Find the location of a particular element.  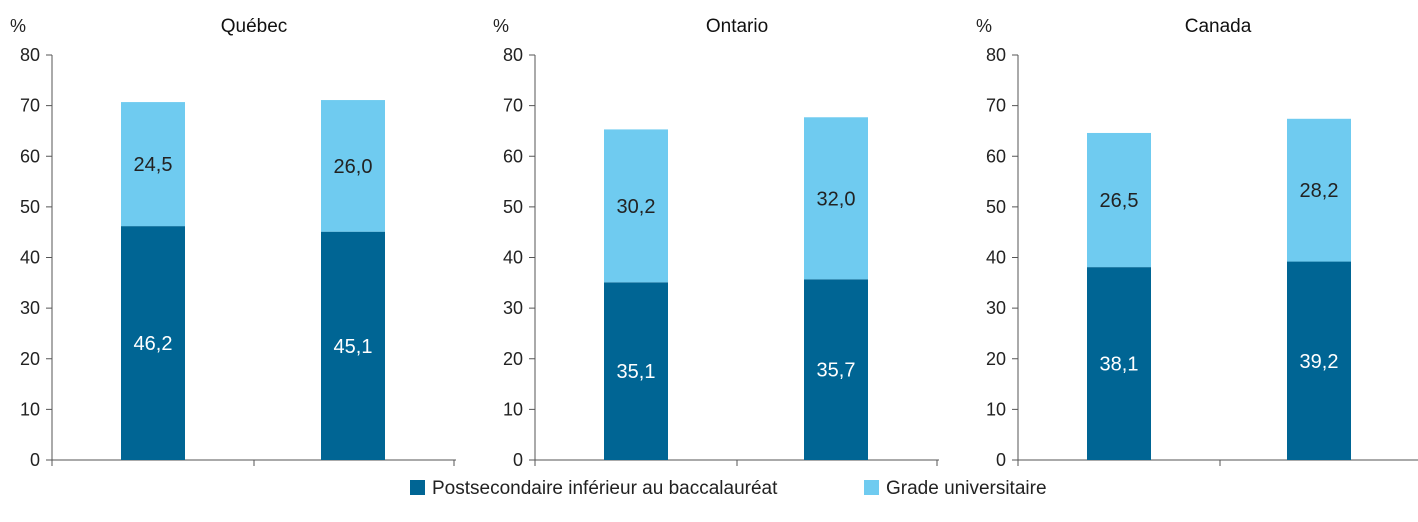

data-label: 26,5 is located at coordinates (1119, 201).